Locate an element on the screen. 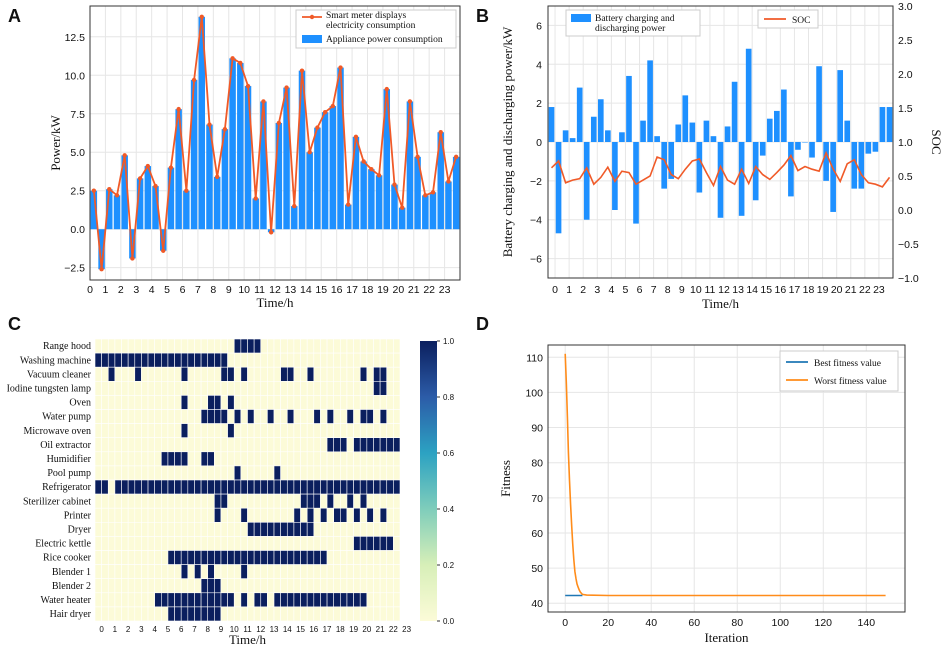 The width and height of the screenshot is (941, 648). x-tick-label: 16 is located at coordinates (313, 629).